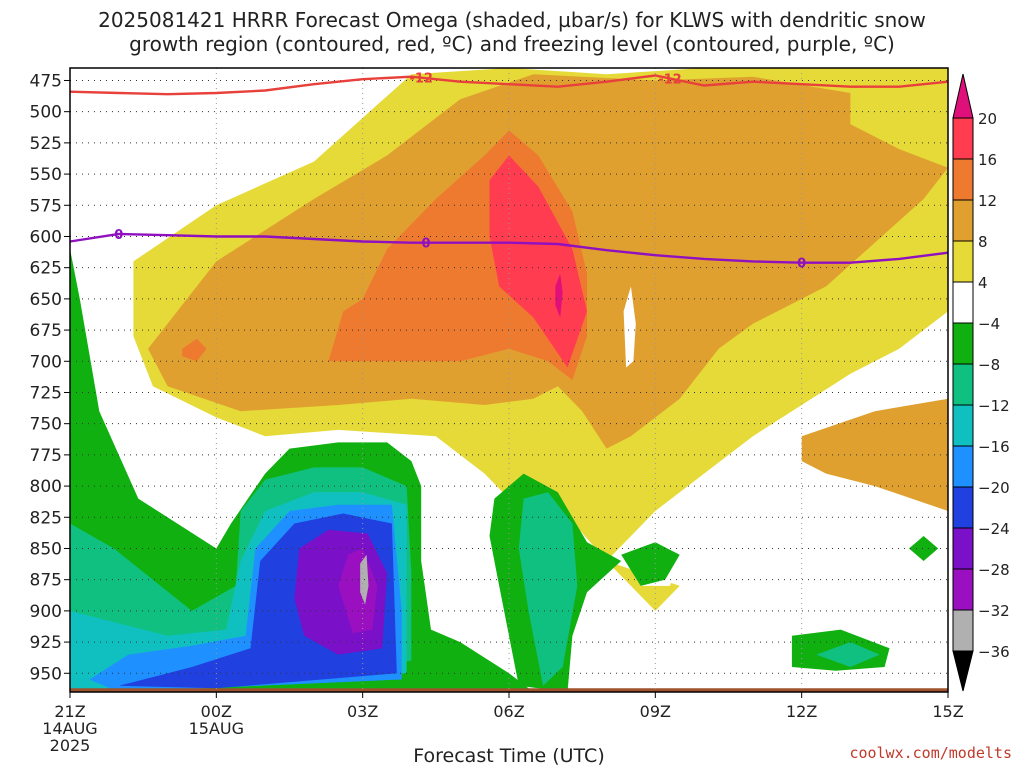 The width and height of the screenshot is (1024, 768). I want to click on colorbar-label-13: −36, so click(994, 652).